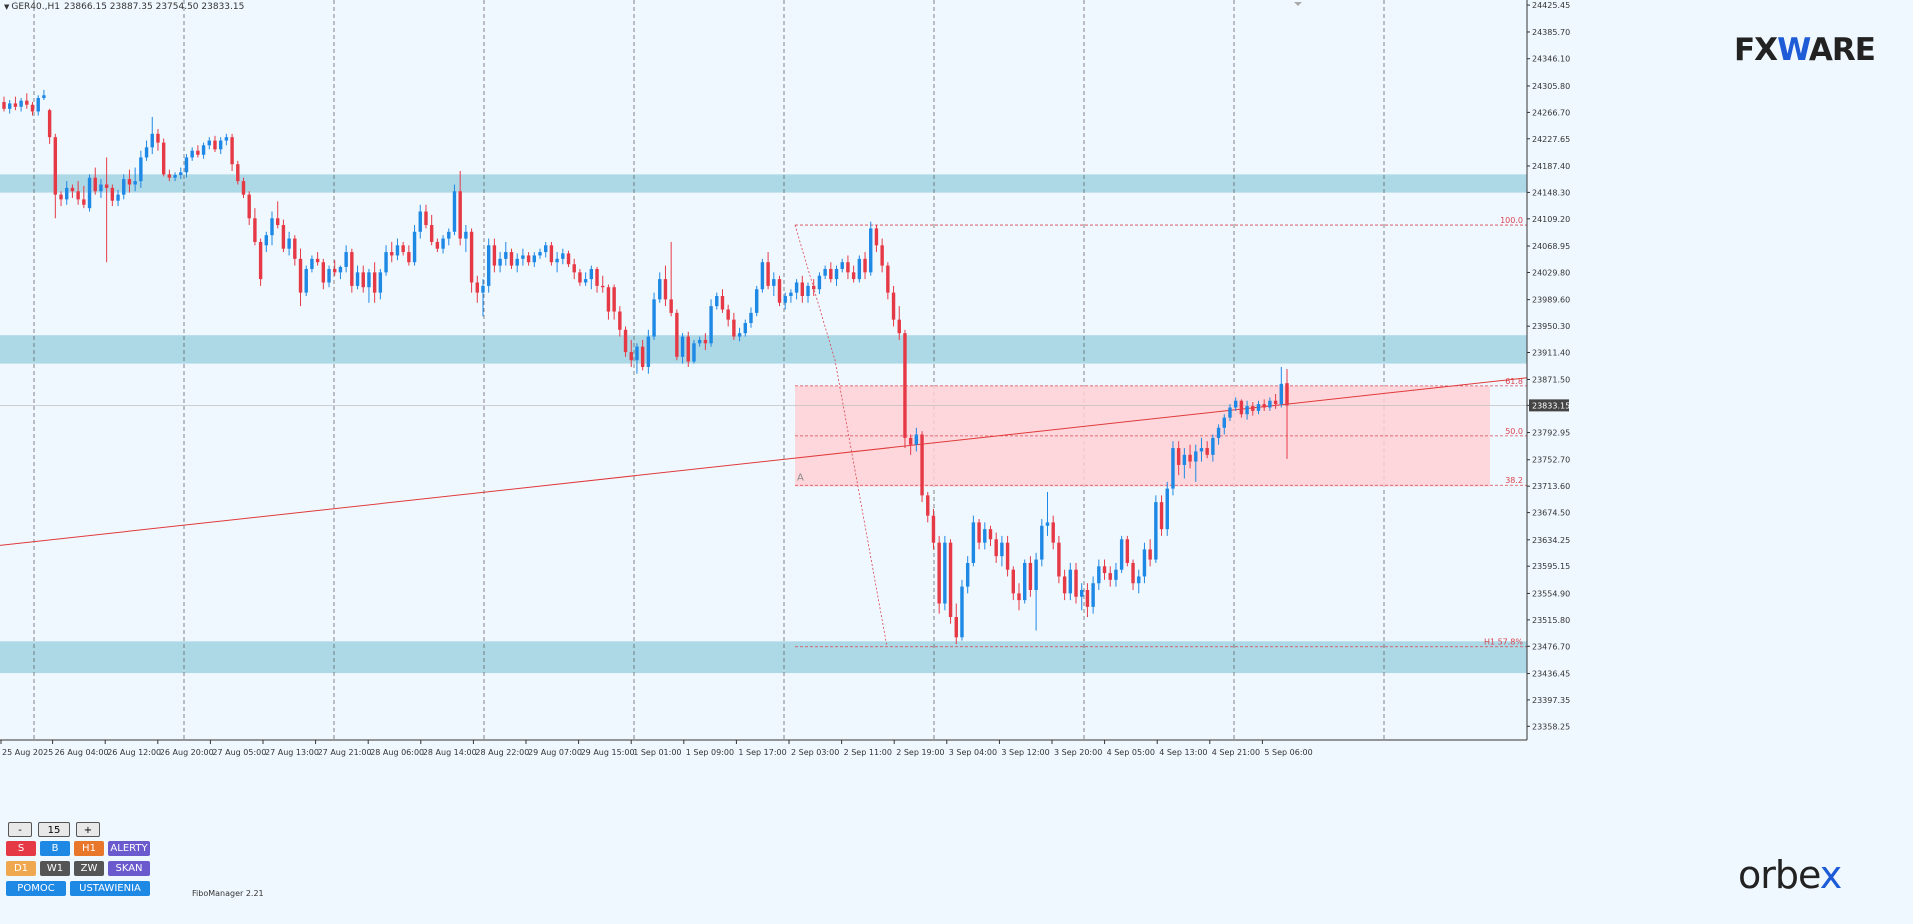  I want to click on time-tick-label: 3 Sep 12:00, so click(1025, 752).